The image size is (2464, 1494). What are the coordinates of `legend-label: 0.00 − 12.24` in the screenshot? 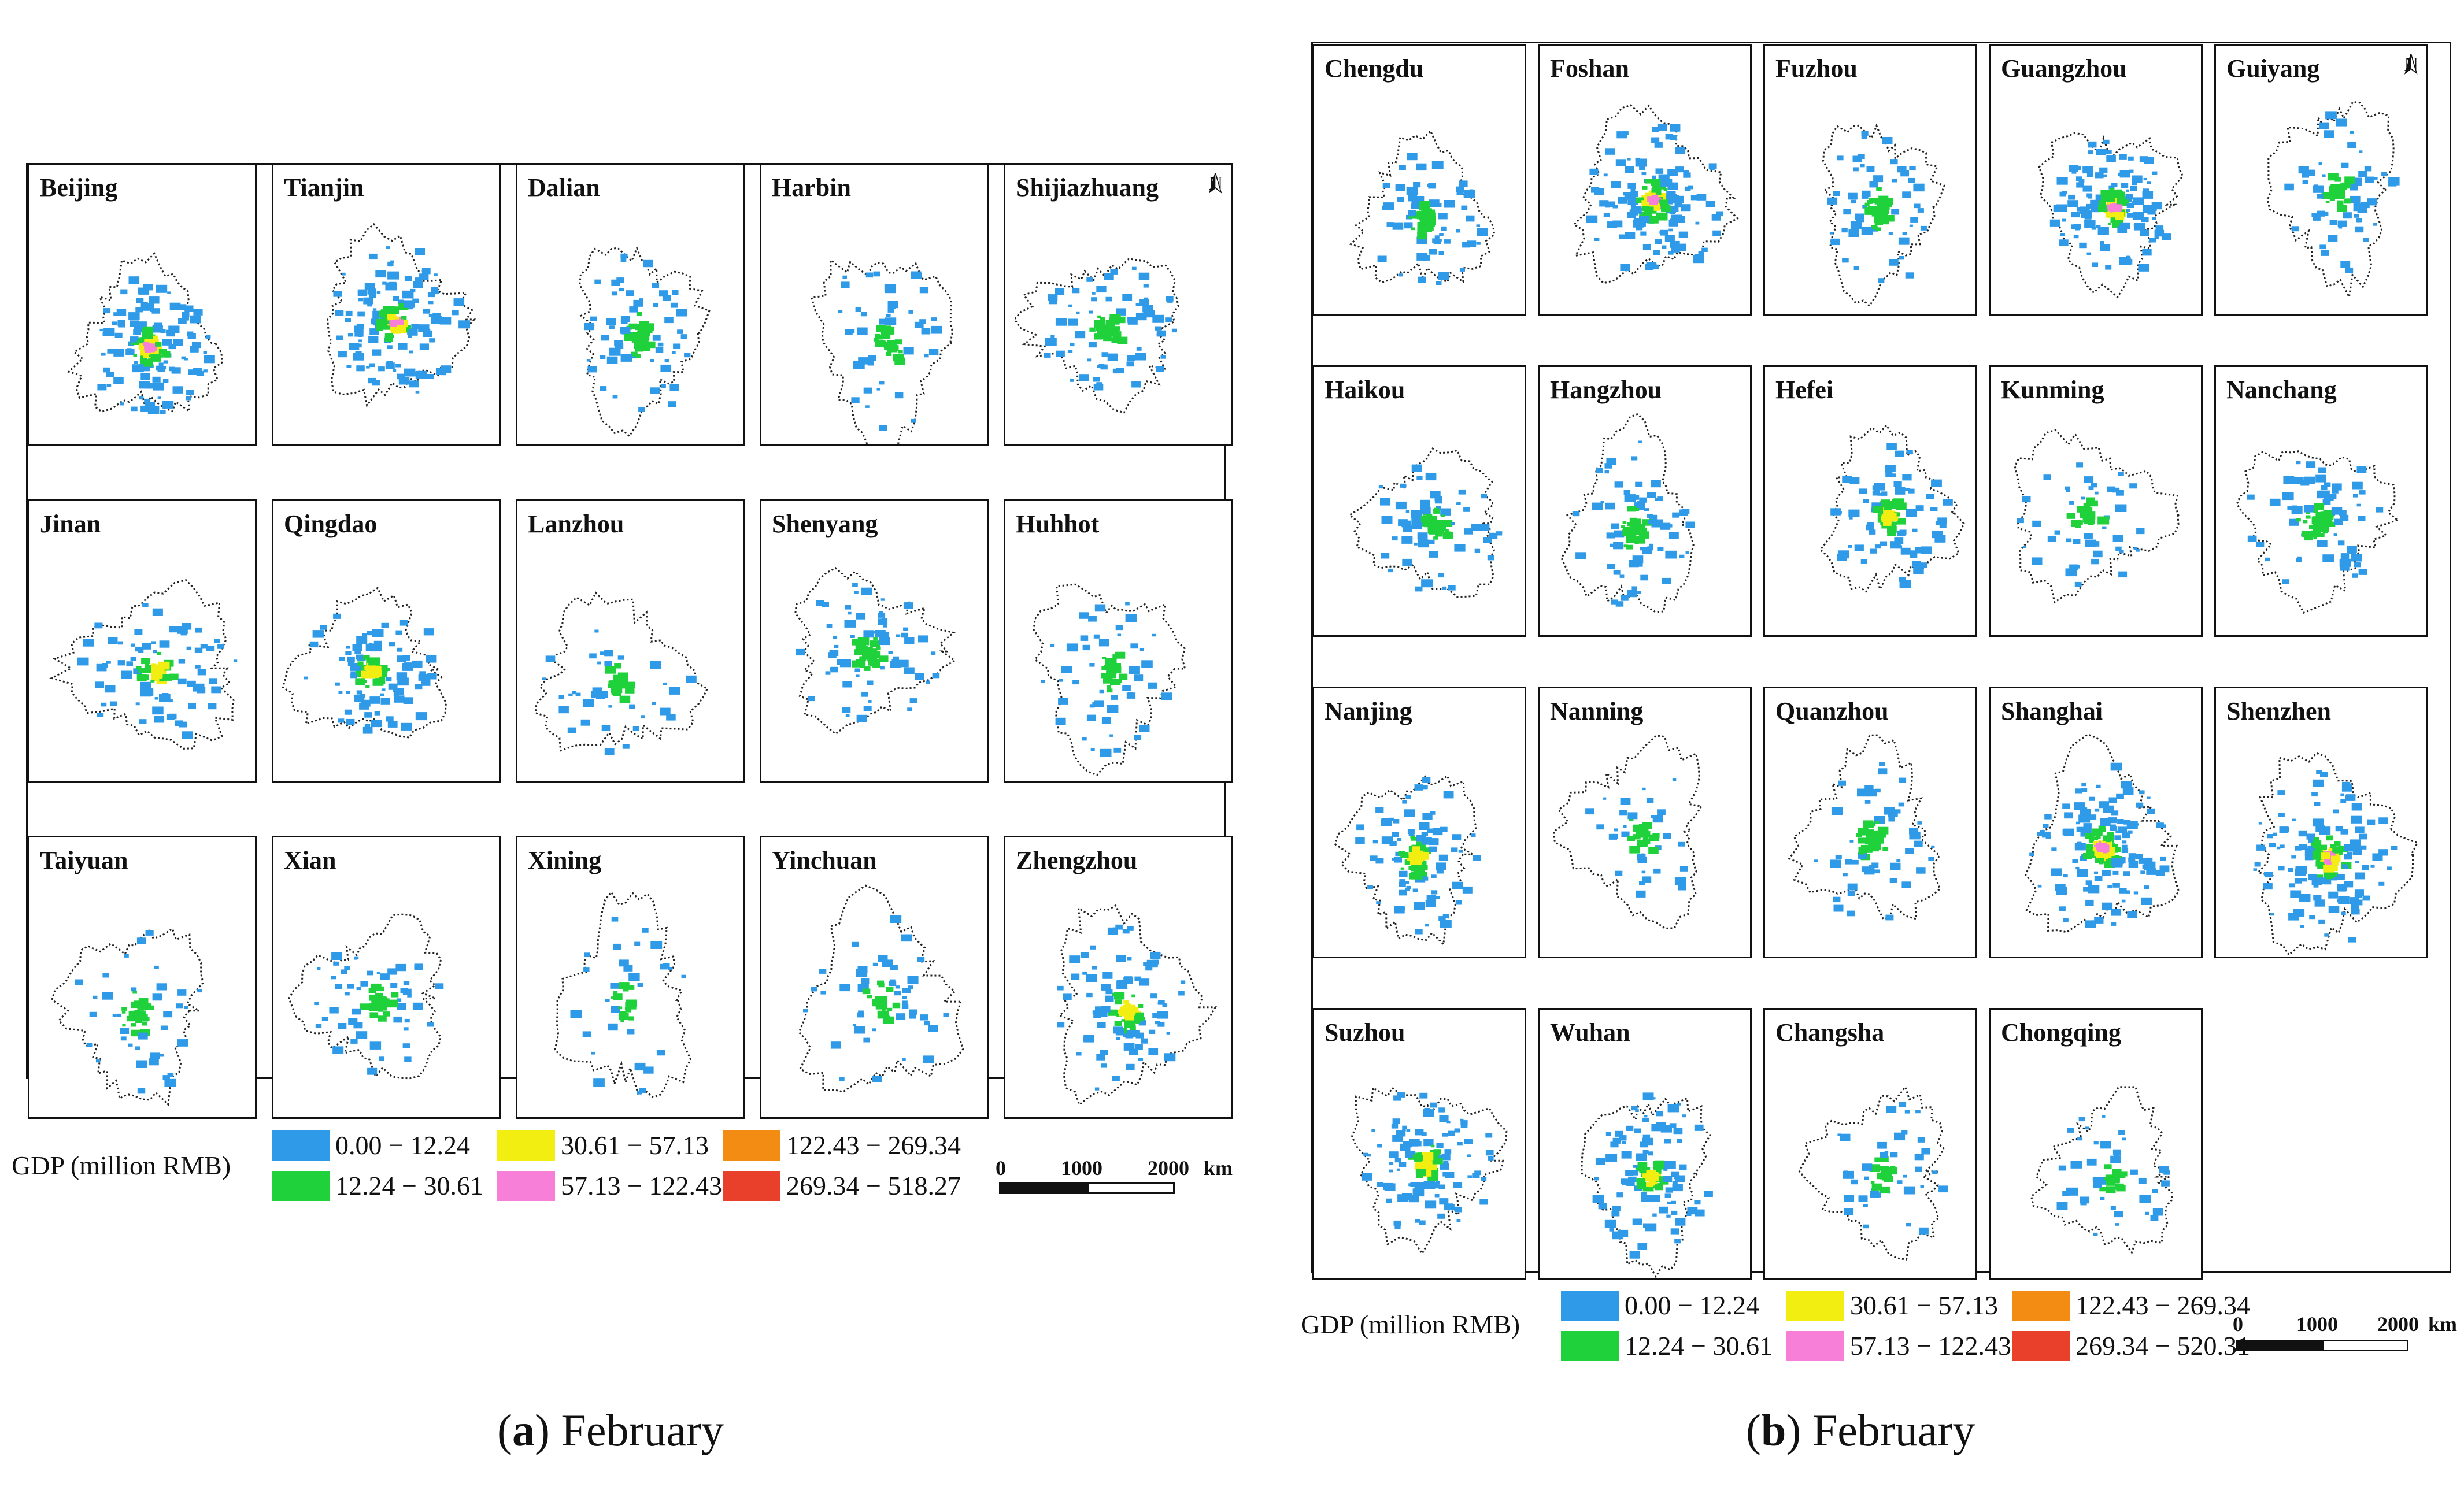 It's located at (403, 1145).